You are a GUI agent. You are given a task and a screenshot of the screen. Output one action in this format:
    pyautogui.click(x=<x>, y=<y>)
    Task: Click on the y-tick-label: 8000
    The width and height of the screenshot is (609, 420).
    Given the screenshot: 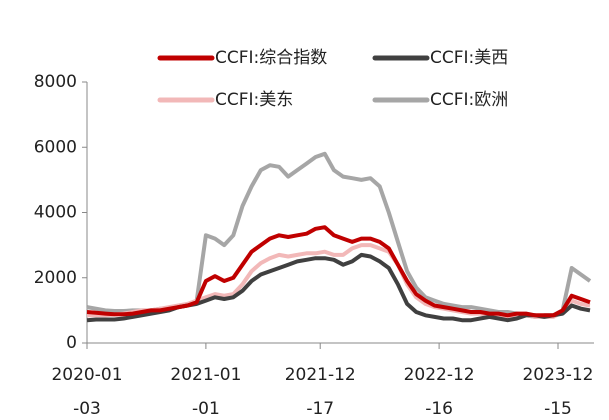 What is the action you would take?
    pyautogui.click(x=55, y=82)
    